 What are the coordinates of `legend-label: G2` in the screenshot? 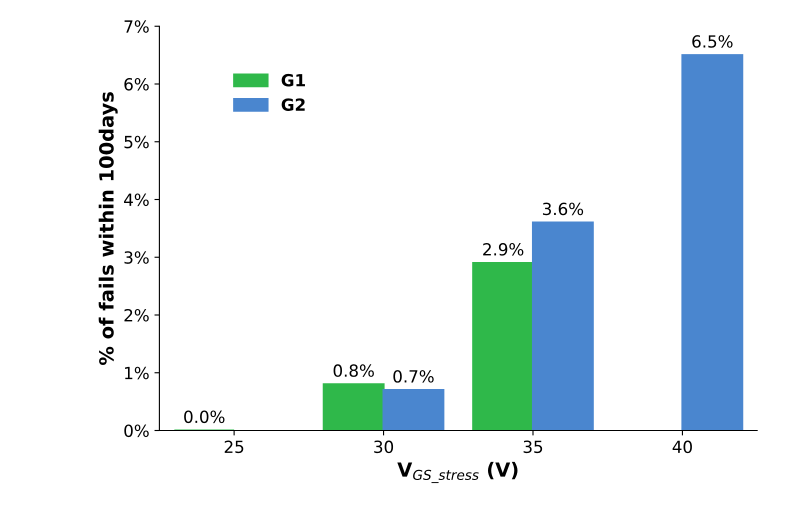 It's located at (293, 104).